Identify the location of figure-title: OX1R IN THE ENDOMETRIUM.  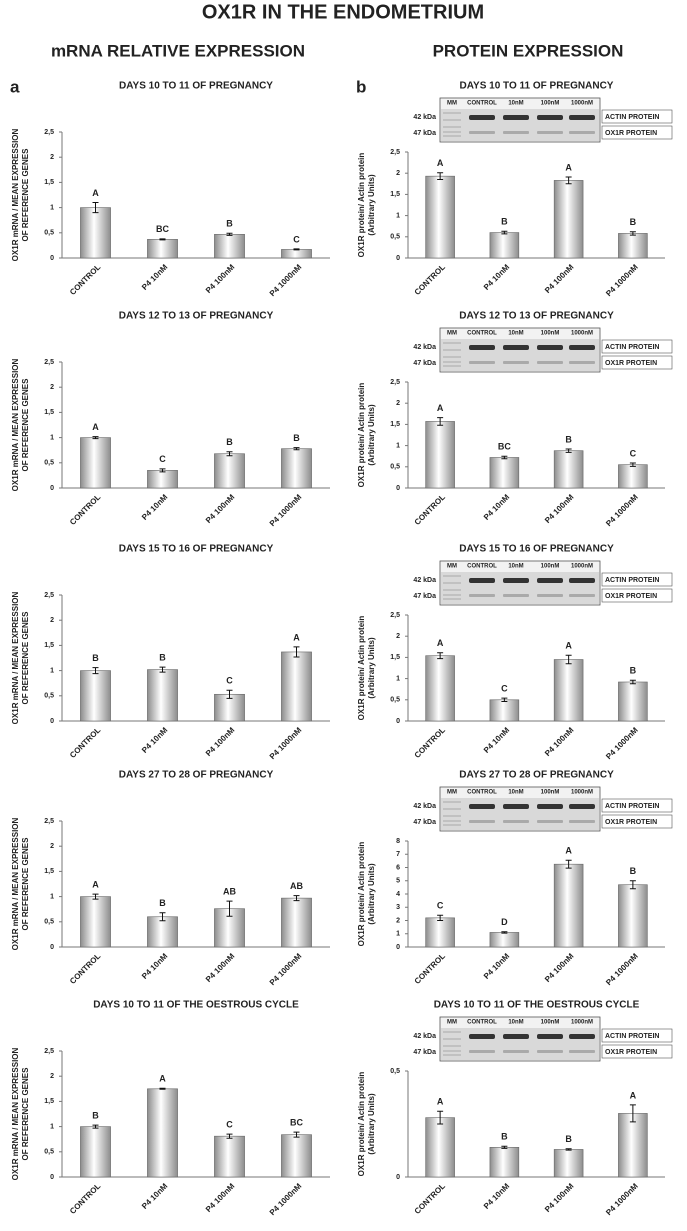
(343, 12).